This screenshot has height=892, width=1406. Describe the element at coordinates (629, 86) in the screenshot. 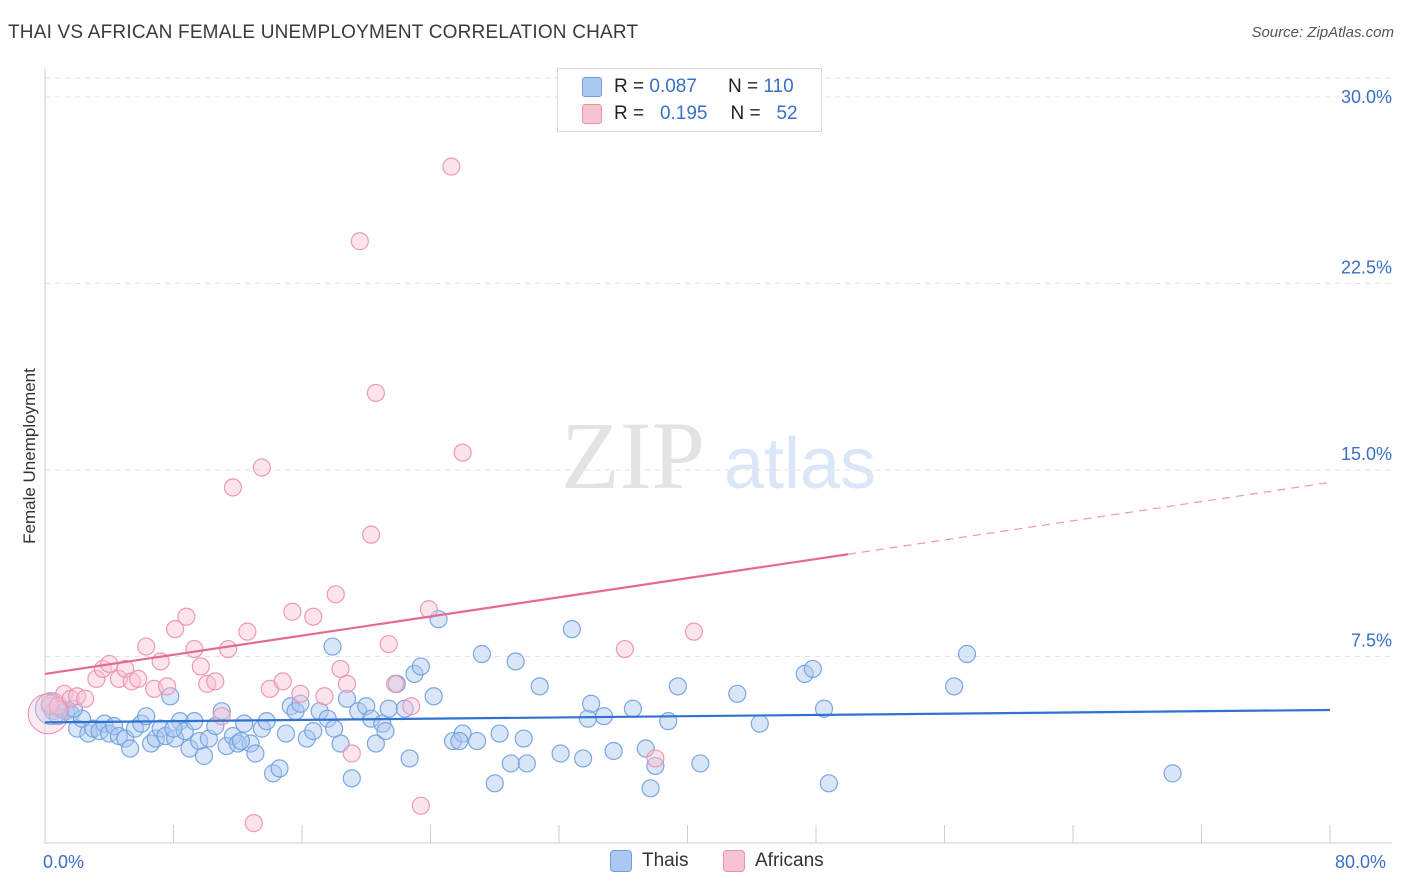

I see `legend-r-label: R =` at that location.